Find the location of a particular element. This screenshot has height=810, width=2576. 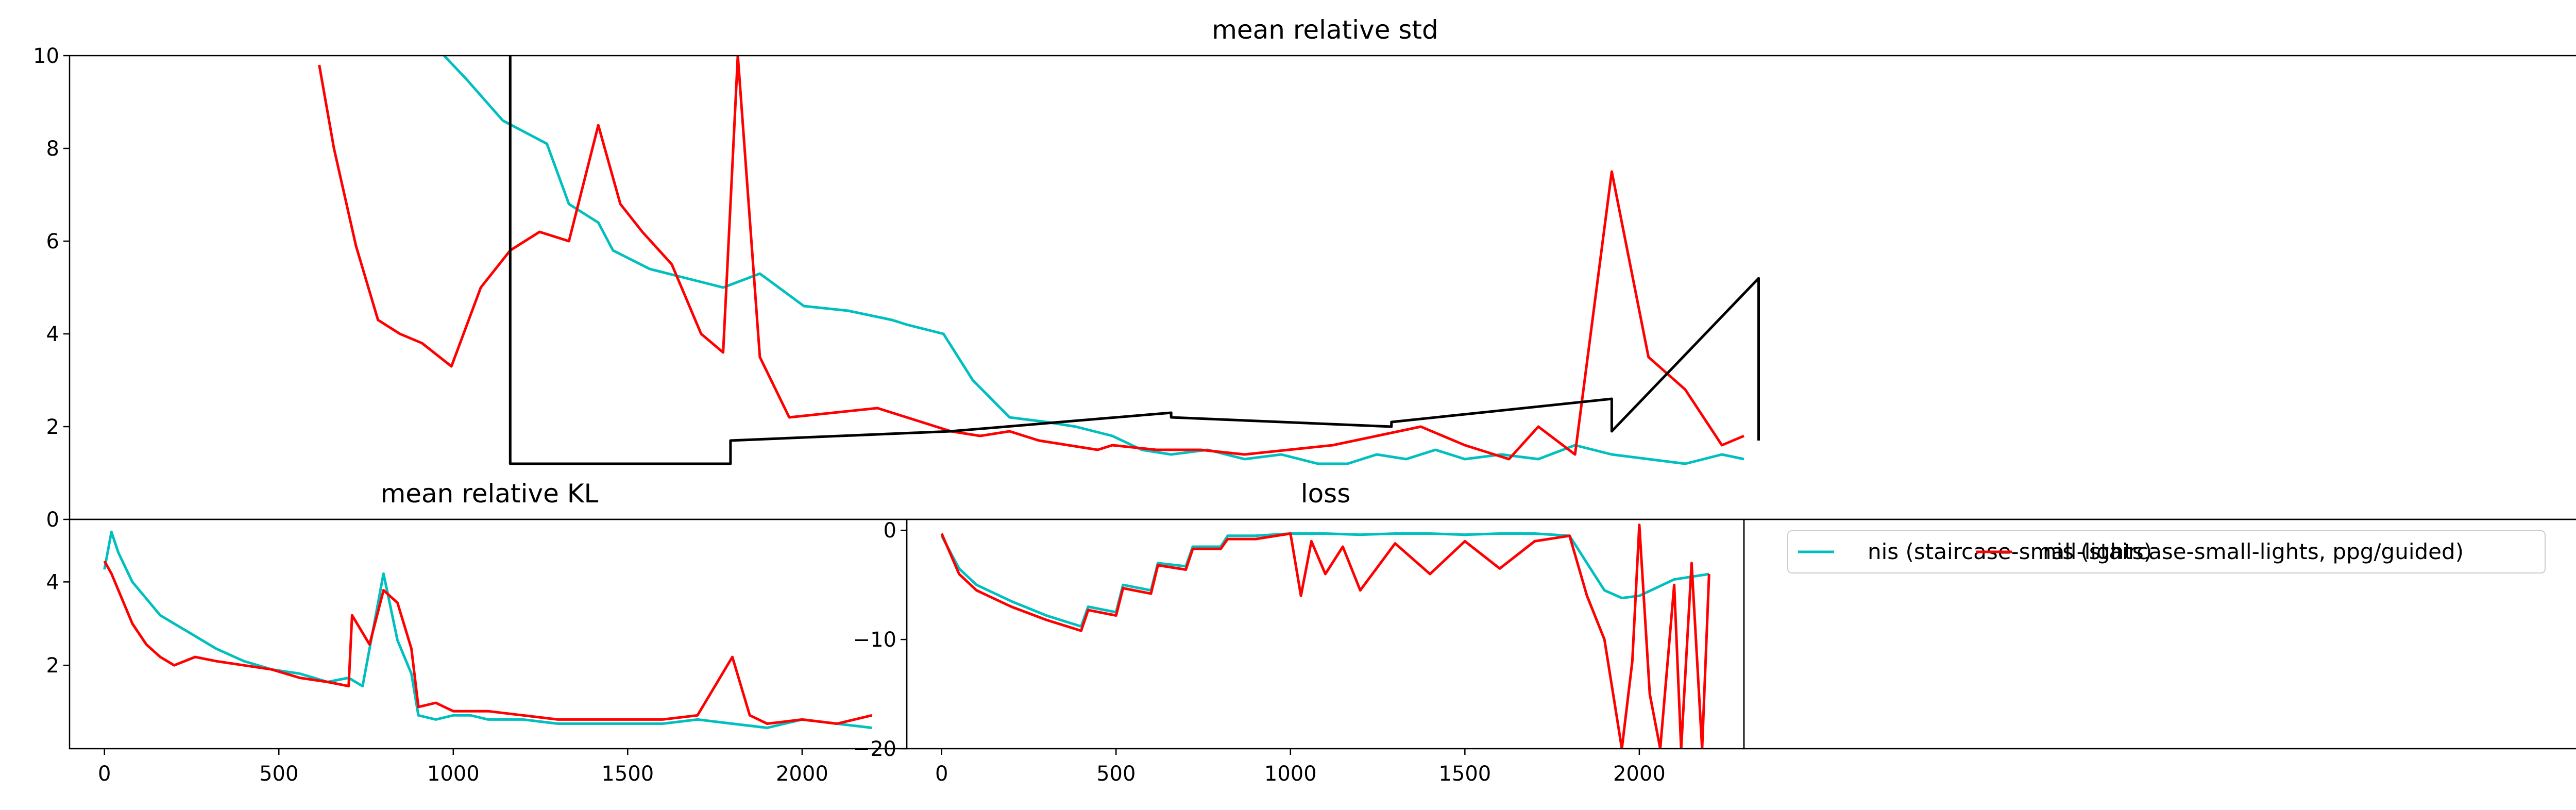

loss-plot-area is located at coordinates (1325, 636).